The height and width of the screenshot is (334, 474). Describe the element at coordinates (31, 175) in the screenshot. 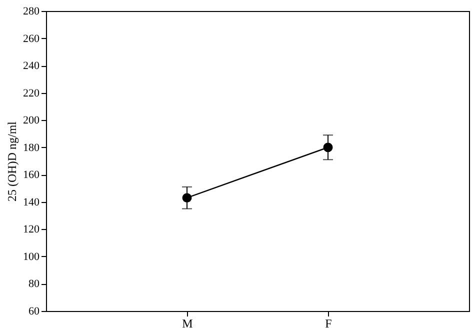

I see `y-tick-label: 160` at that location.